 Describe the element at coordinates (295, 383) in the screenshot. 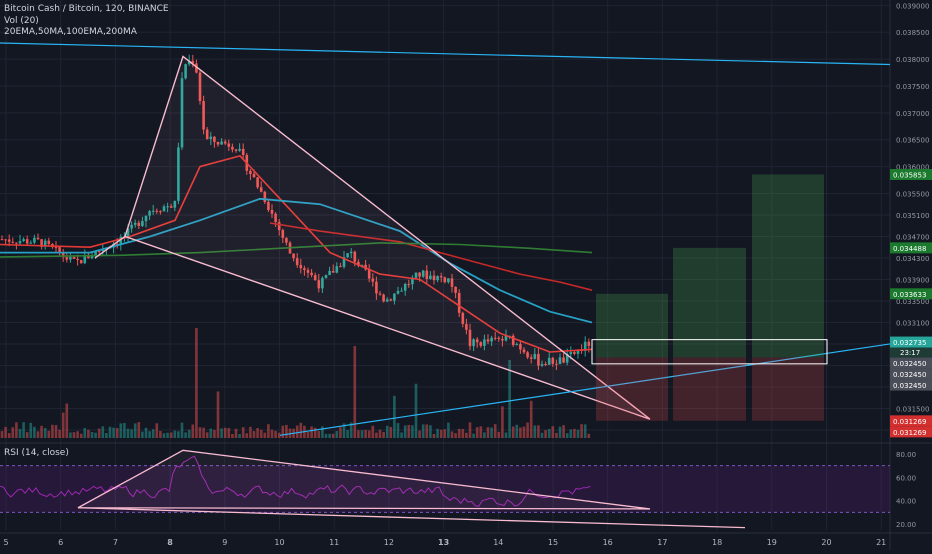

I see `volume-bars` at that location.